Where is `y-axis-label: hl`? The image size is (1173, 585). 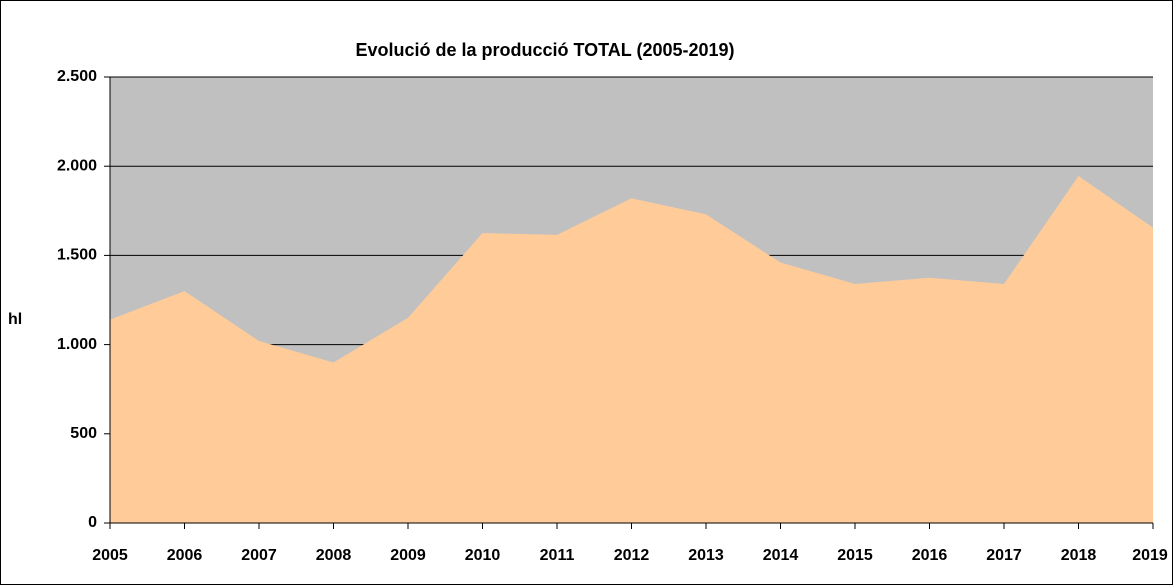
y-axis-label: hl is located at coordinates (15, 319).